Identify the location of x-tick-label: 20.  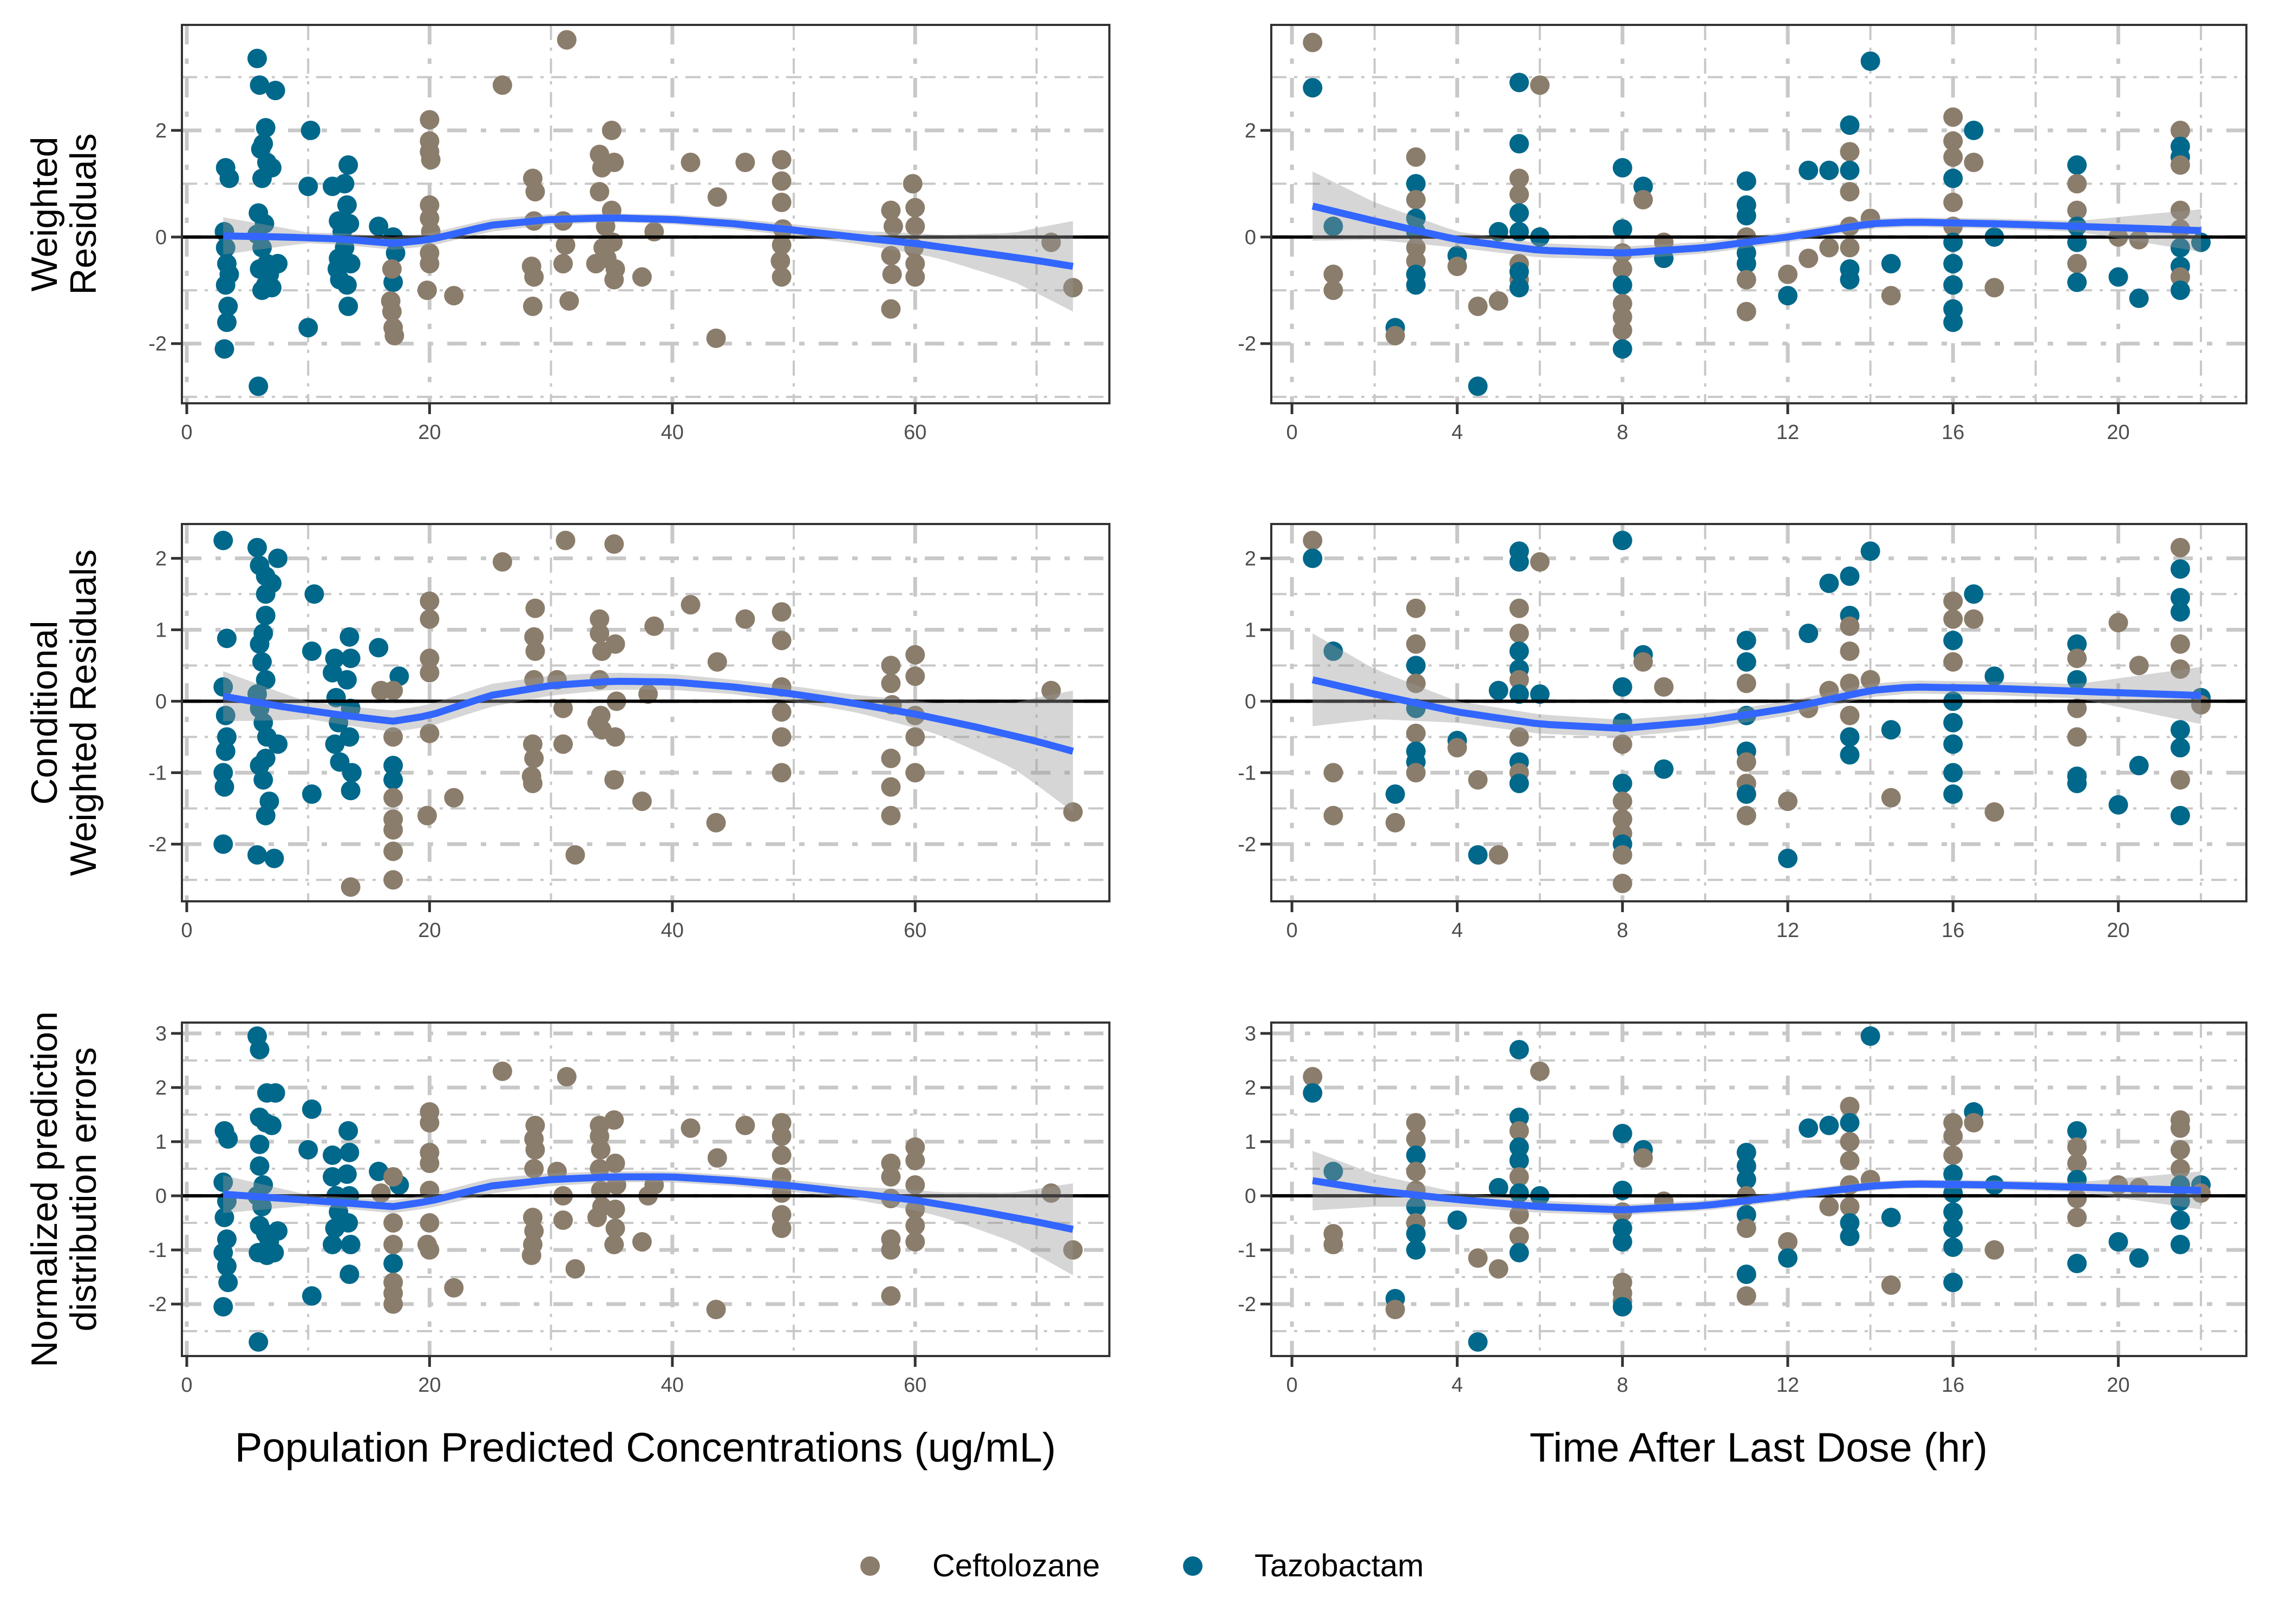
(2118, 930).